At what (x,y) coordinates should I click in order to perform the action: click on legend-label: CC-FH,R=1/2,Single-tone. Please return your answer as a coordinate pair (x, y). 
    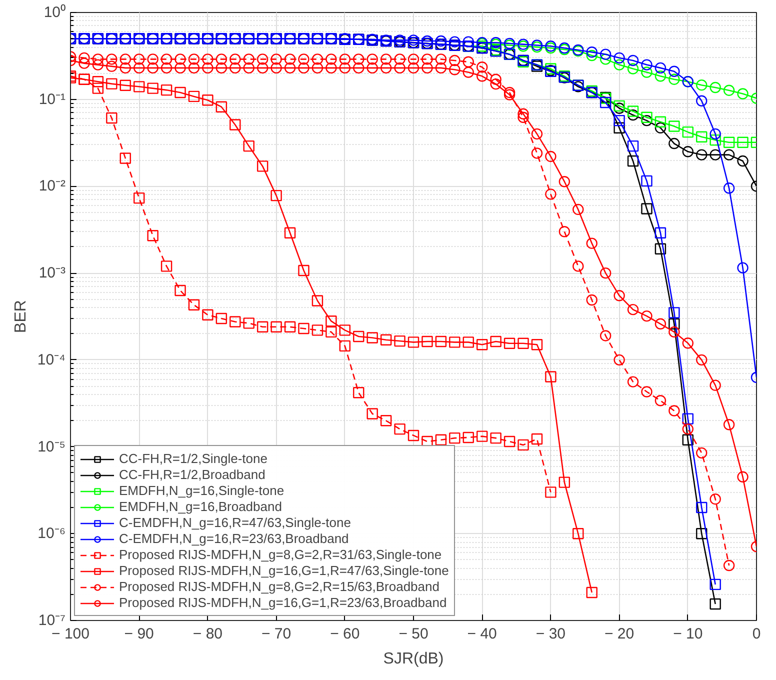
    Looking at the image, I should click on (193, 458).